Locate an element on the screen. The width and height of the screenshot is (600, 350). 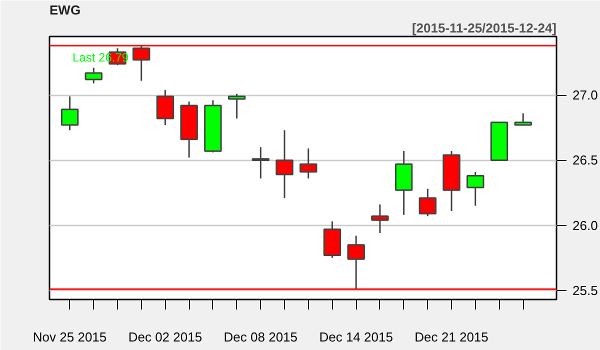
chart-subtitle: [2015-11-25/2015-12-24] is located at coordinates (484, 28).